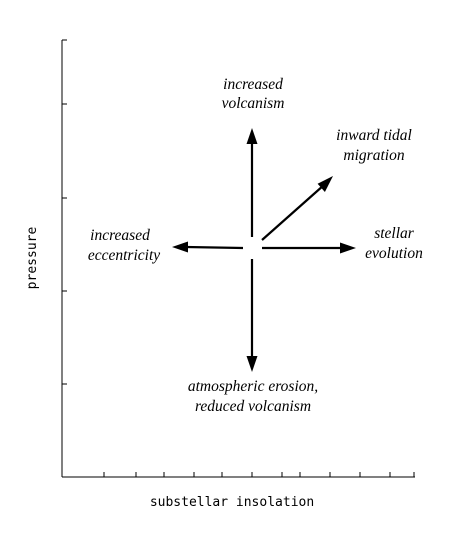 This screenshot has width=457, height=536. Describe the element at coordinates (253, 84) in the screenshot. I see `label-up-line1: increased` at that location.